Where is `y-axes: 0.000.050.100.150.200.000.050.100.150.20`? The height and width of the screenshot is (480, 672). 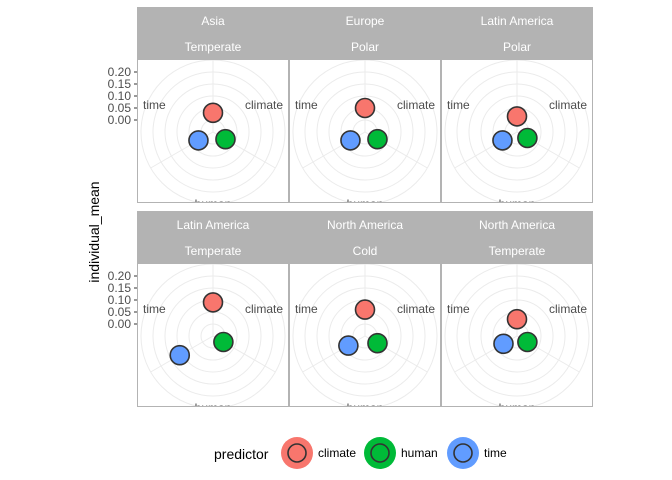 y-axes: 0.000.050.100.150.200.000.050.100.150.20 is located at coordinates (122, 198).